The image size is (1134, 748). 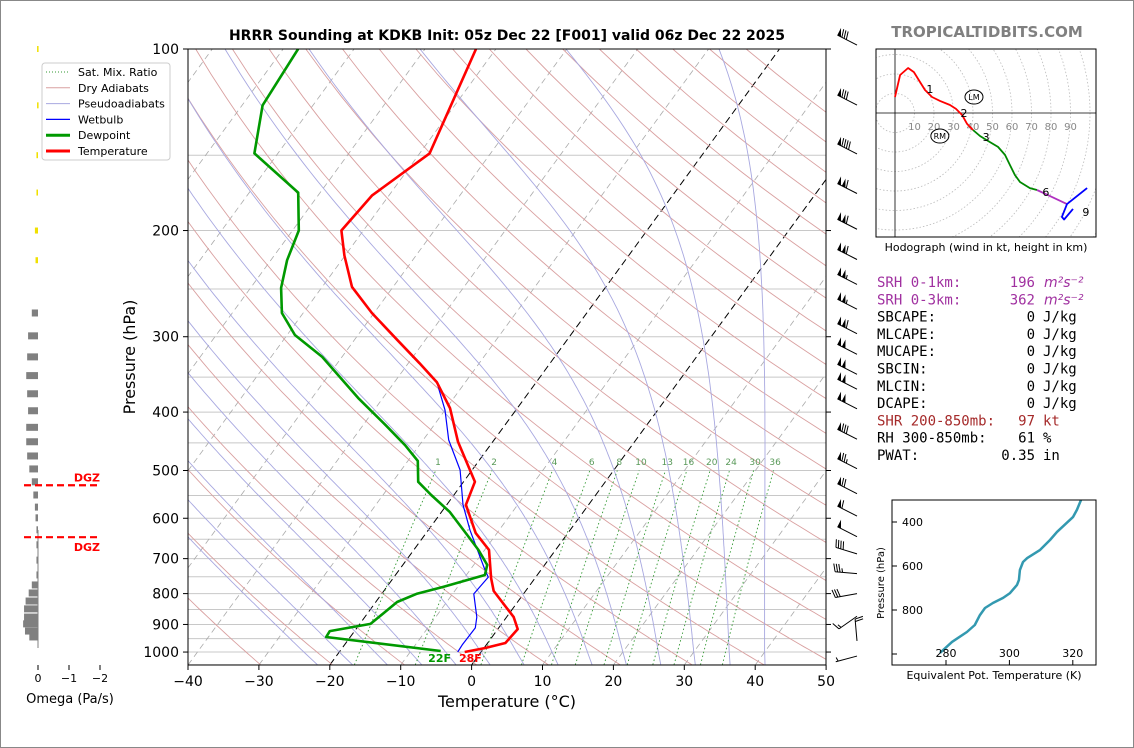 What do you see at coordinates (613, 682) in the screenshot?
I see `x-tick-label: 20` at bounding box center [613, 682].